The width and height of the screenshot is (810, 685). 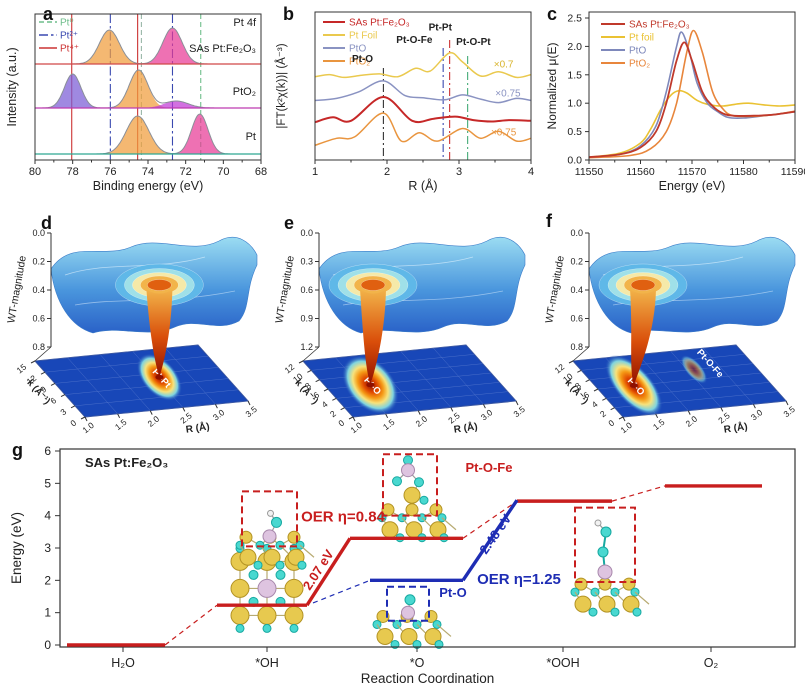 I want to click on svg-text: PtO, so click(x=637, y=51).